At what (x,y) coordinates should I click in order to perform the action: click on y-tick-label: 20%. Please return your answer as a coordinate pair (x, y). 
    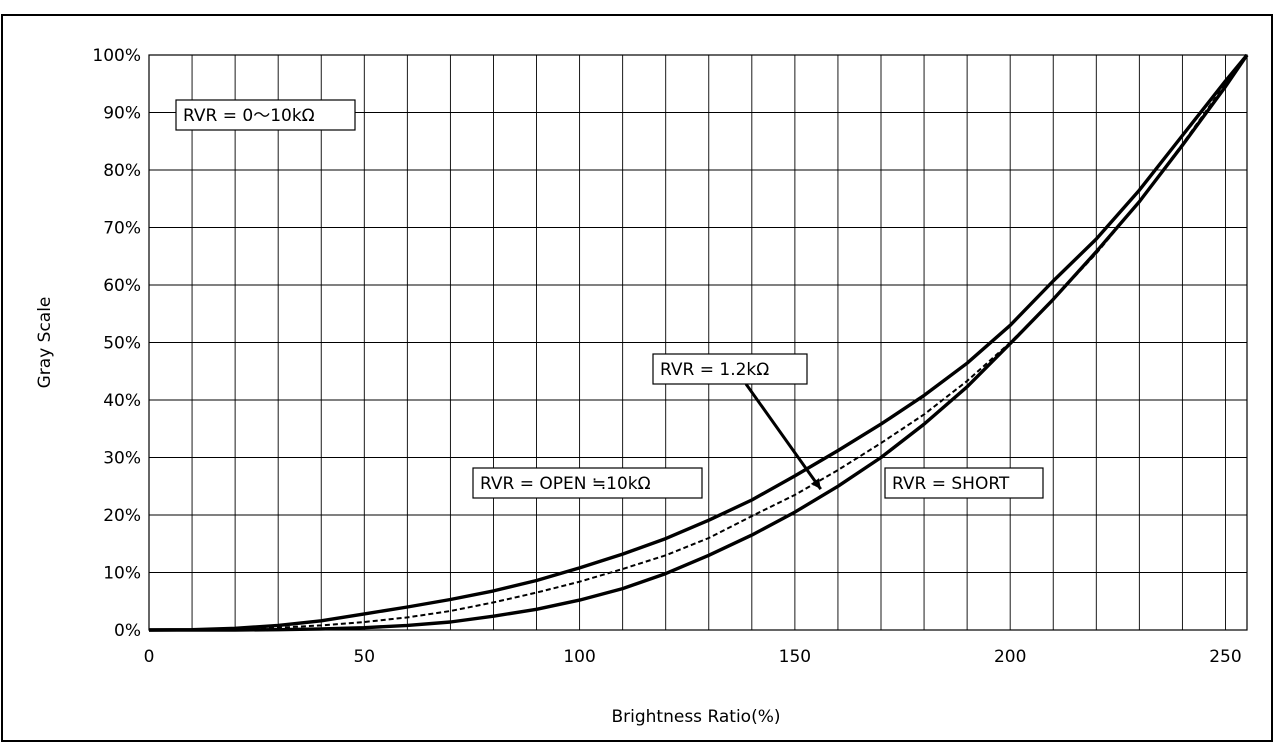
    Looking at the image, I should click on (122, 516).